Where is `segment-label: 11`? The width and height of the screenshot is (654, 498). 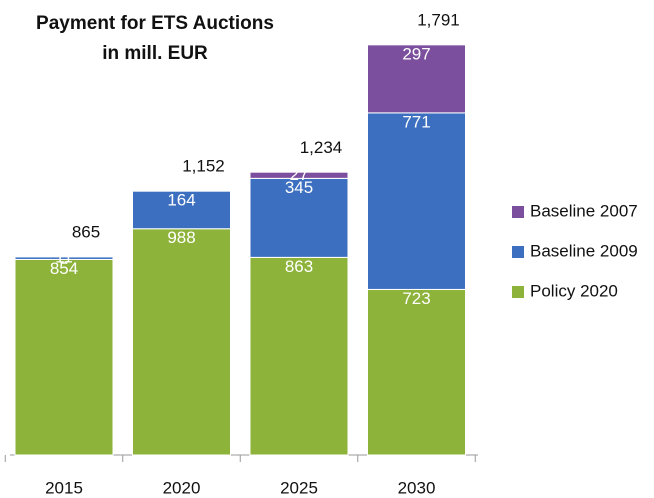
segment-label: 11 is located at coordinates (64, 257).